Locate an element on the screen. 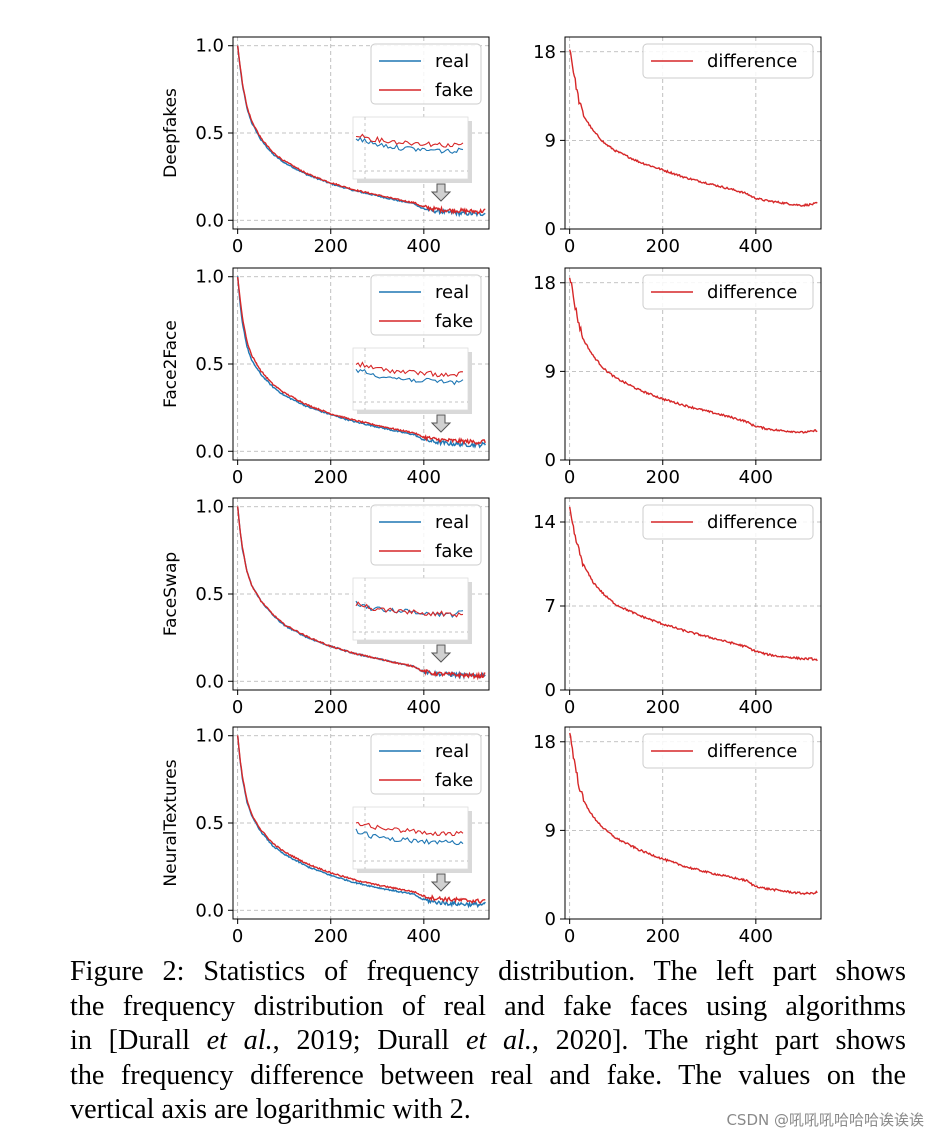 Image resolution: width=940 pixels, height=1138 pixels. chart-deepfakes-left: 0 200 400 0.0 0.5 1.0 real fake Deepfakes is located at coordinates (325, 146).